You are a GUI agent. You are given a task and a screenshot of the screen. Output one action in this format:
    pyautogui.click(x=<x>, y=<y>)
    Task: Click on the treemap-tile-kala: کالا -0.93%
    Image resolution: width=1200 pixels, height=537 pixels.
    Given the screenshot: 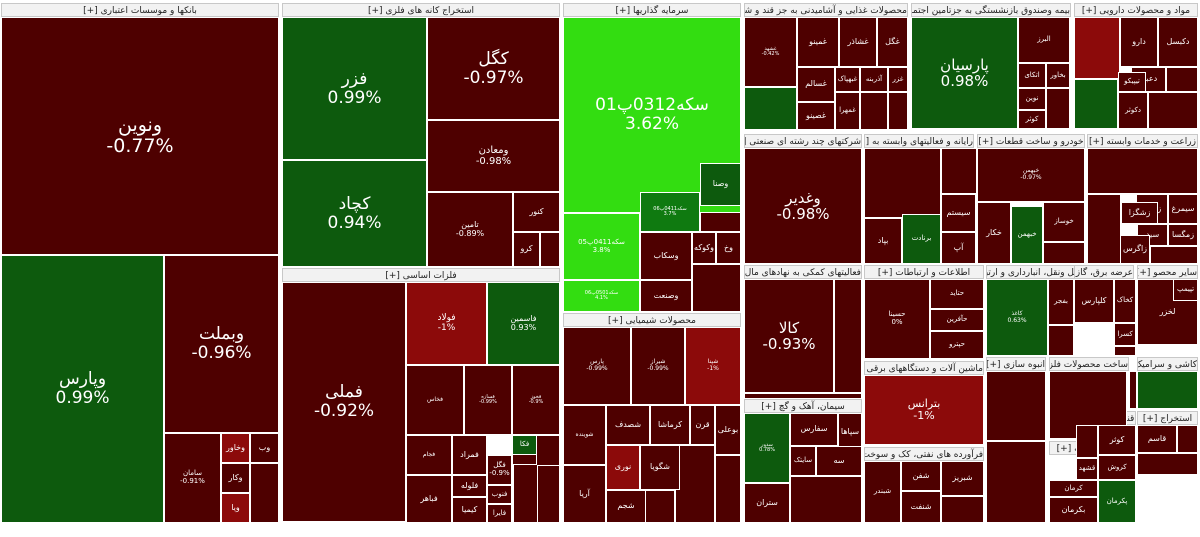 What is the action you would take?
    pyautogui.click(x=789, y=336)
    